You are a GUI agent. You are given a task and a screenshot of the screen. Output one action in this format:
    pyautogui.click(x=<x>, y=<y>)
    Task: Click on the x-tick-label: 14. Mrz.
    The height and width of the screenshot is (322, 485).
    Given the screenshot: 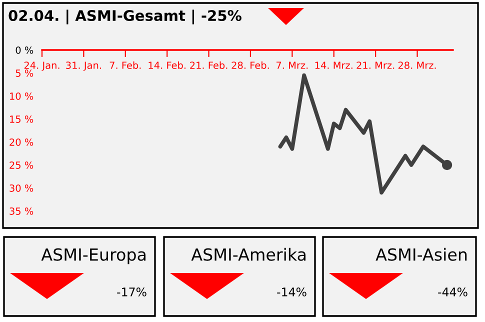 What is the action you would take?
    pyautogui.click(x=333, y=65)
    